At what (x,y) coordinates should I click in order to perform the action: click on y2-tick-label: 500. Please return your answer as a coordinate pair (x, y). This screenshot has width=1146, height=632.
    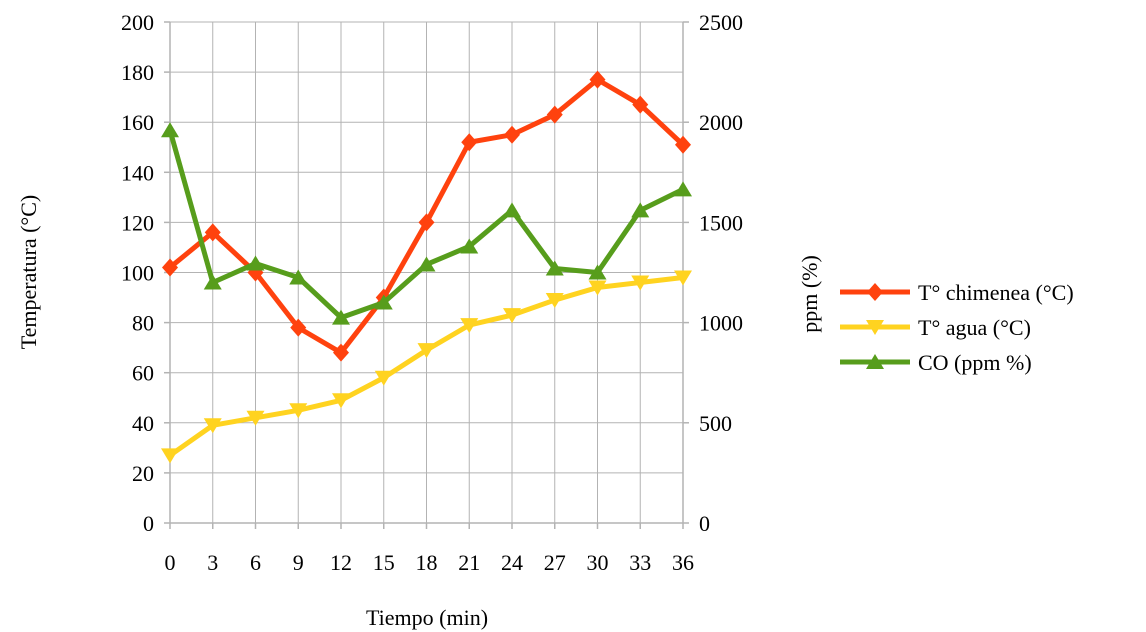
    Looking at the image, I should click on (715, 423).